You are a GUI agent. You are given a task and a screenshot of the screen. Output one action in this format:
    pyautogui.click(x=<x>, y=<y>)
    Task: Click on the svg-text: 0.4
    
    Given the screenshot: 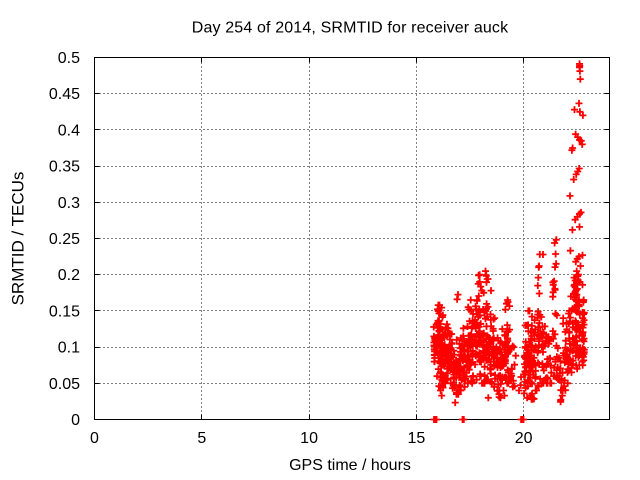 What is the action you would take?
    pyautogui.click(x=69, y=130)
    